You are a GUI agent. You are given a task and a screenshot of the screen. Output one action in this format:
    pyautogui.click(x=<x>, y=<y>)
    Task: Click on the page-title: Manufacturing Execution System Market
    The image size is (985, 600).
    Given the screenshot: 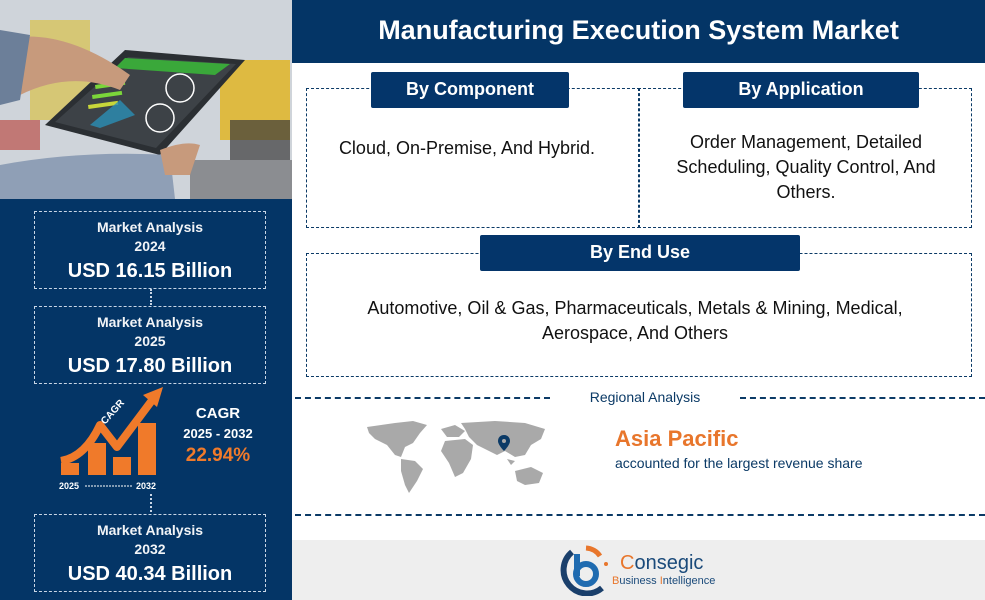 What is the action you would take?
    pyautogui.click(x=638, y=31)
    